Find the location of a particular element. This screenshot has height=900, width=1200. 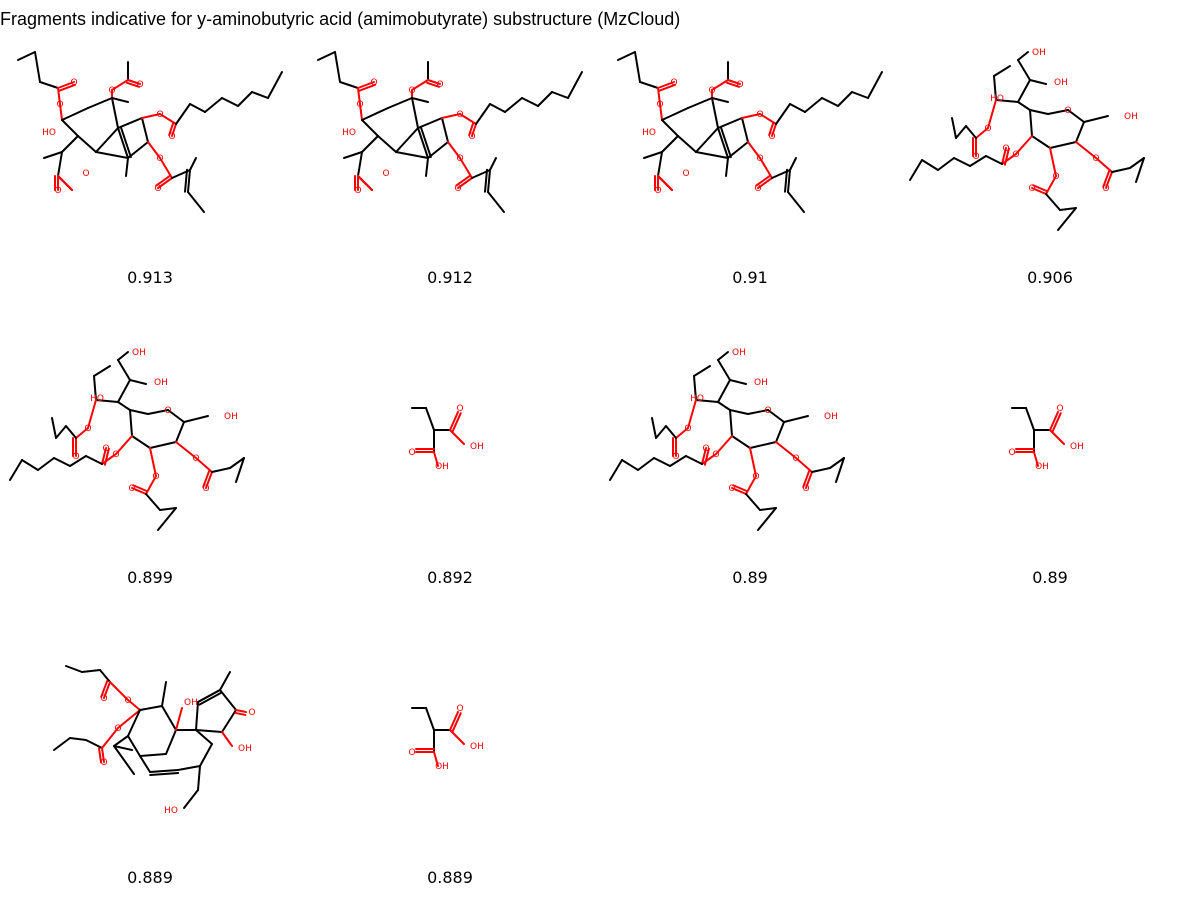

structure-cell: OOOOHOOOHOH 0.889 is located at coordinates (150, 750).